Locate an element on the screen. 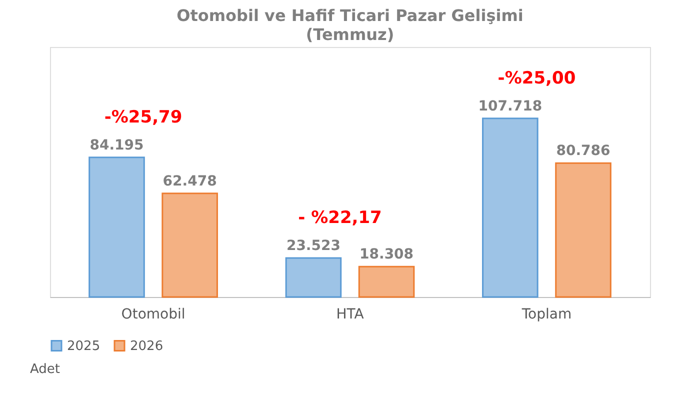 The width and height of the screenshot is (693, 397). annotation: -%25,79 is located at coordinates (143, 117).